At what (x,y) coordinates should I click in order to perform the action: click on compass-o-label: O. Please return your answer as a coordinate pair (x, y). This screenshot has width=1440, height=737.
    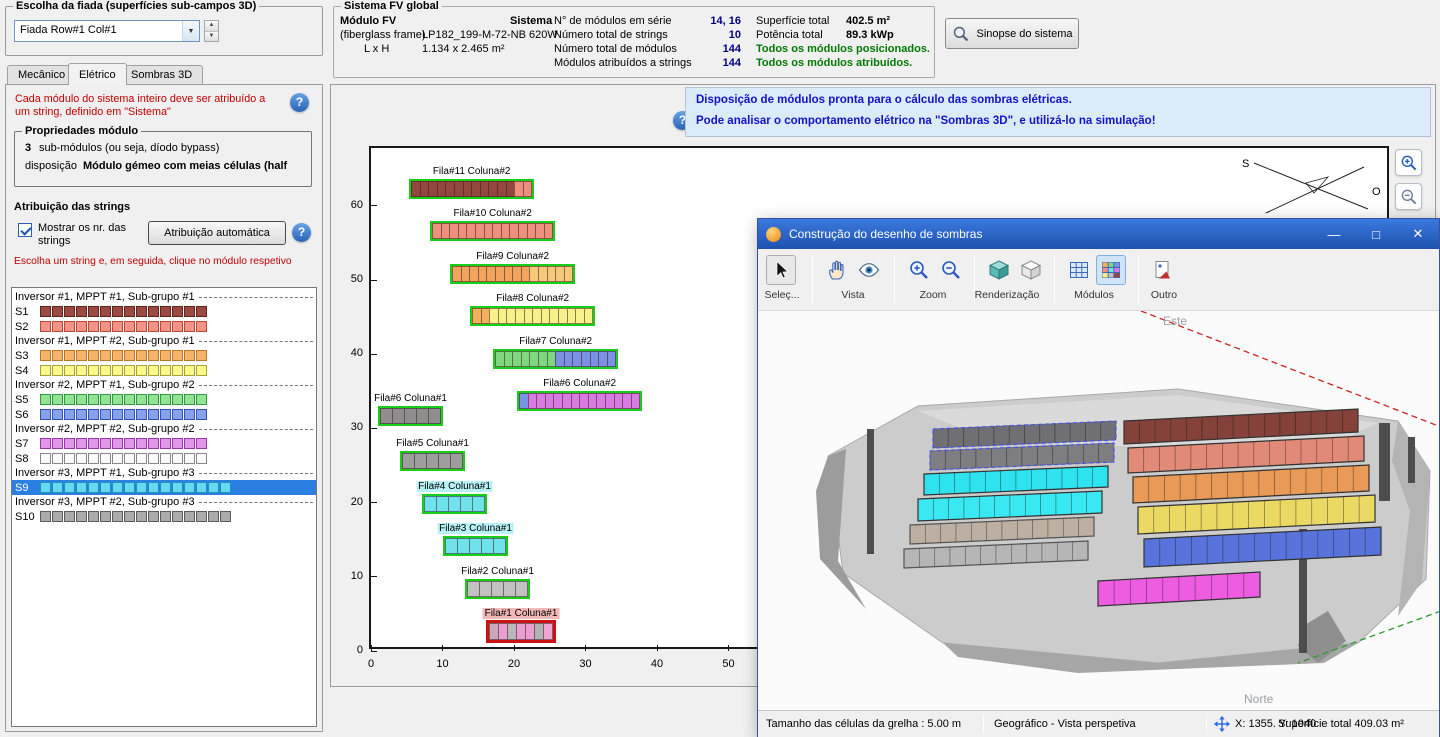
    Looking at the image, I should click on (1376, 192).